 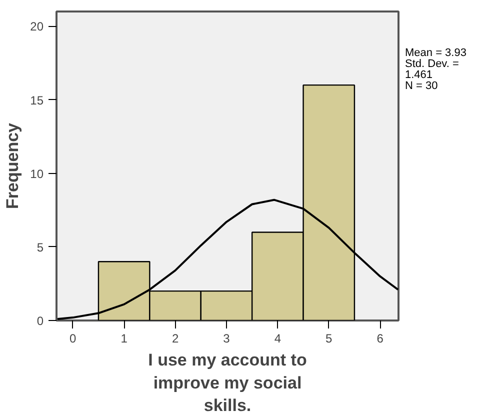 What do you see at coordinates (37, 27) in the screenshot?
I see `y-tick-label: 20` at bounding box center [37, 27].